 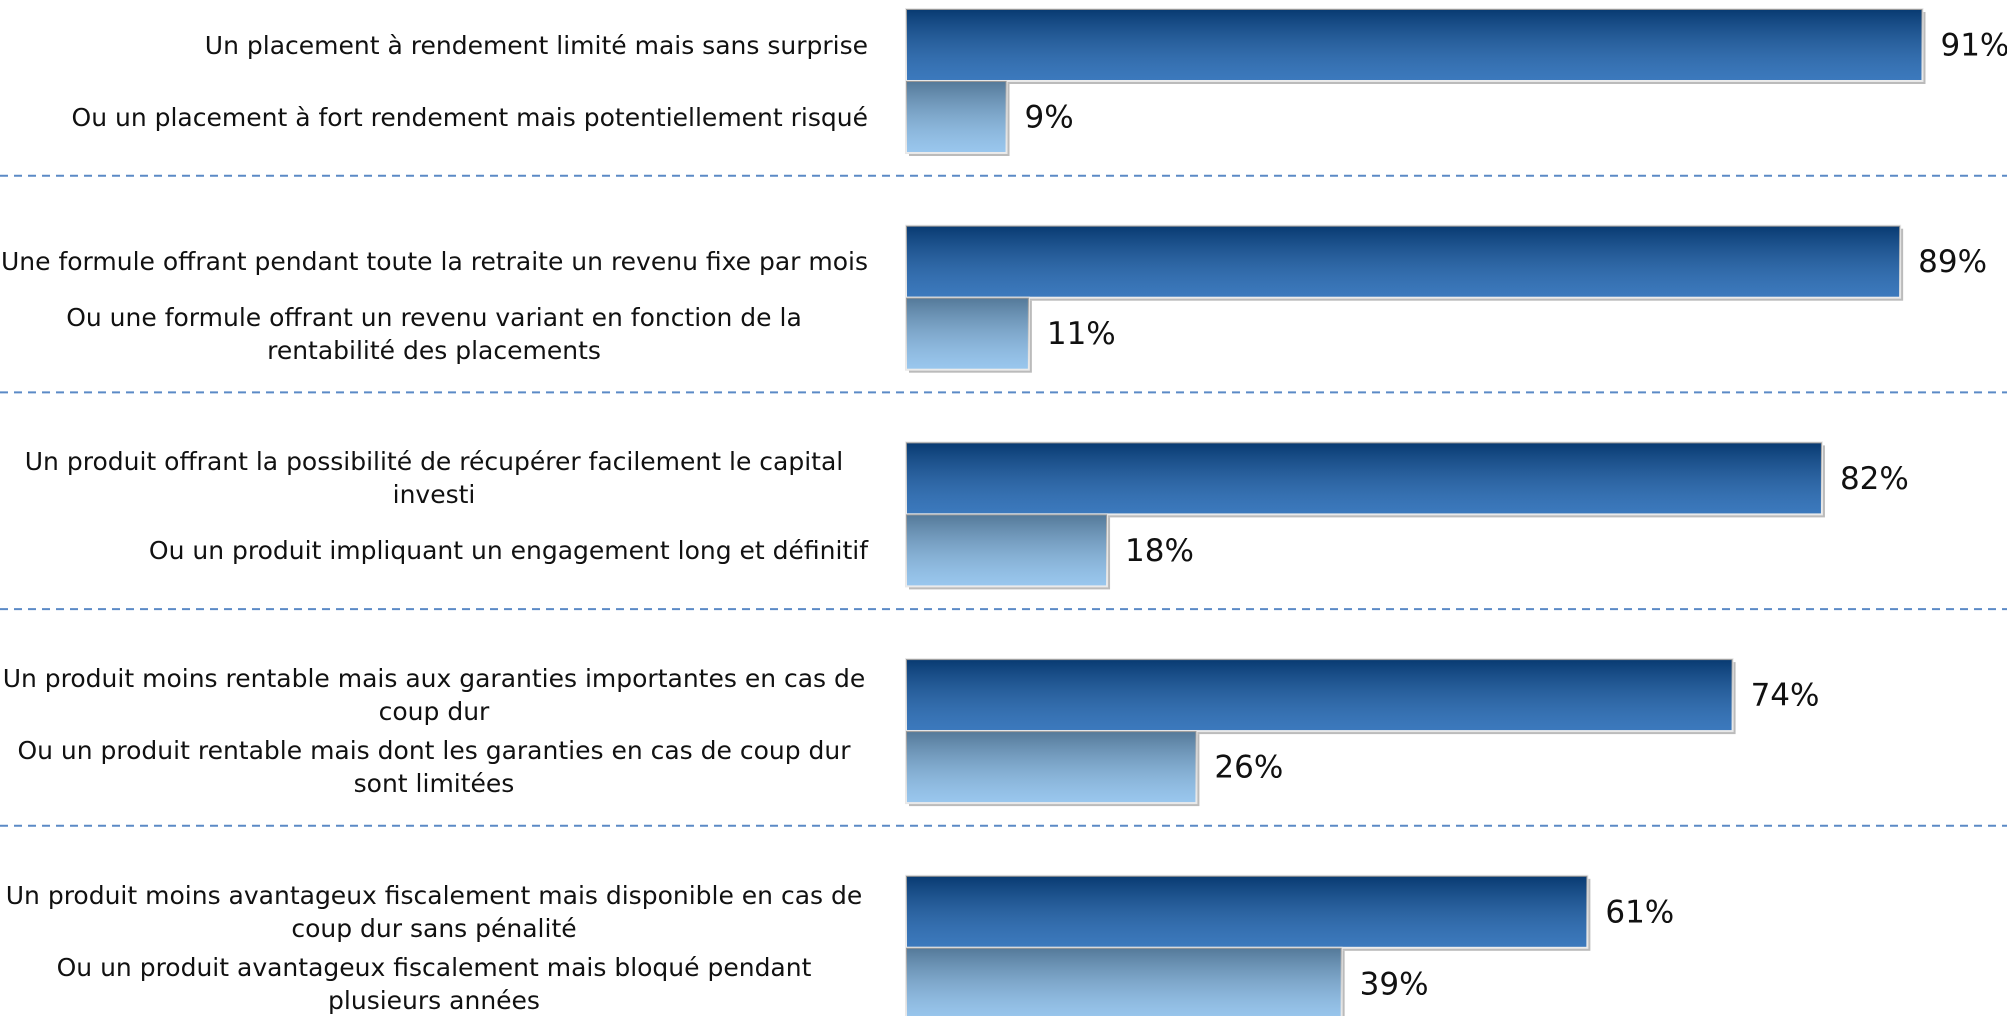 What do you see at coordinates (1159, 551) in the screenshot?
I see `value-label: 18%` at bounding box center [1159, 551].